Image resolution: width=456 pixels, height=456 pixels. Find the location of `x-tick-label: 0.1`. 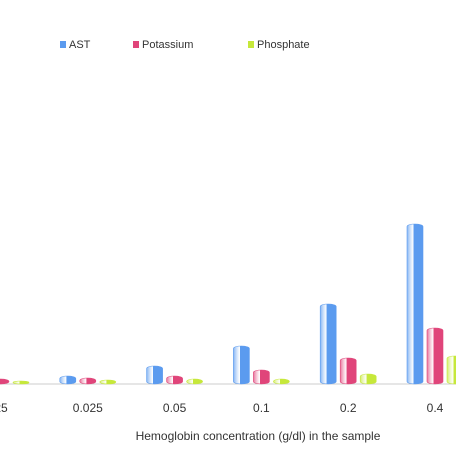

x-tick-label: 0.1 is located at coordinates (261, 408).